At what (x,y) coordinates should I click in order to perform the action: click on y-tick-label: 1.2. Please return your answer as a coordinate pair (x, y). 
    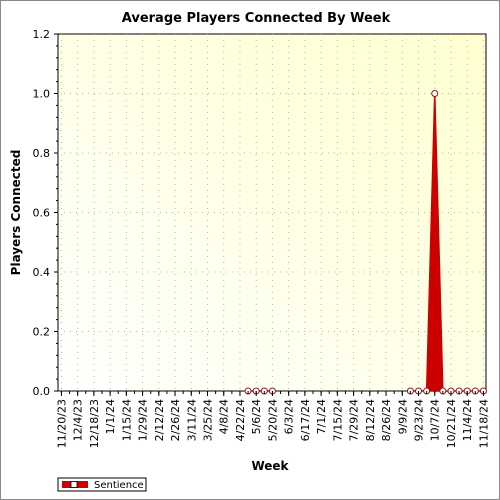
    Looking at the image, I should click on (42, 34).